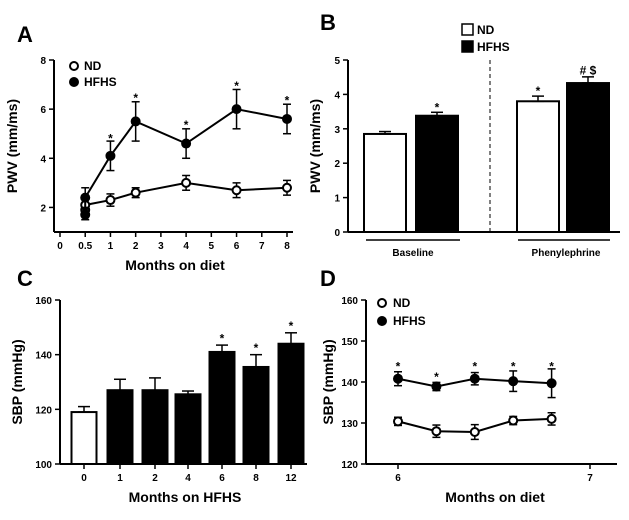 Image resolution: width=629 pixels, height=520 pixels. What do you see at coordinates (25, 278) in the screenshot?
I see `panel-label-c: C` at bounding box center [25, 278].